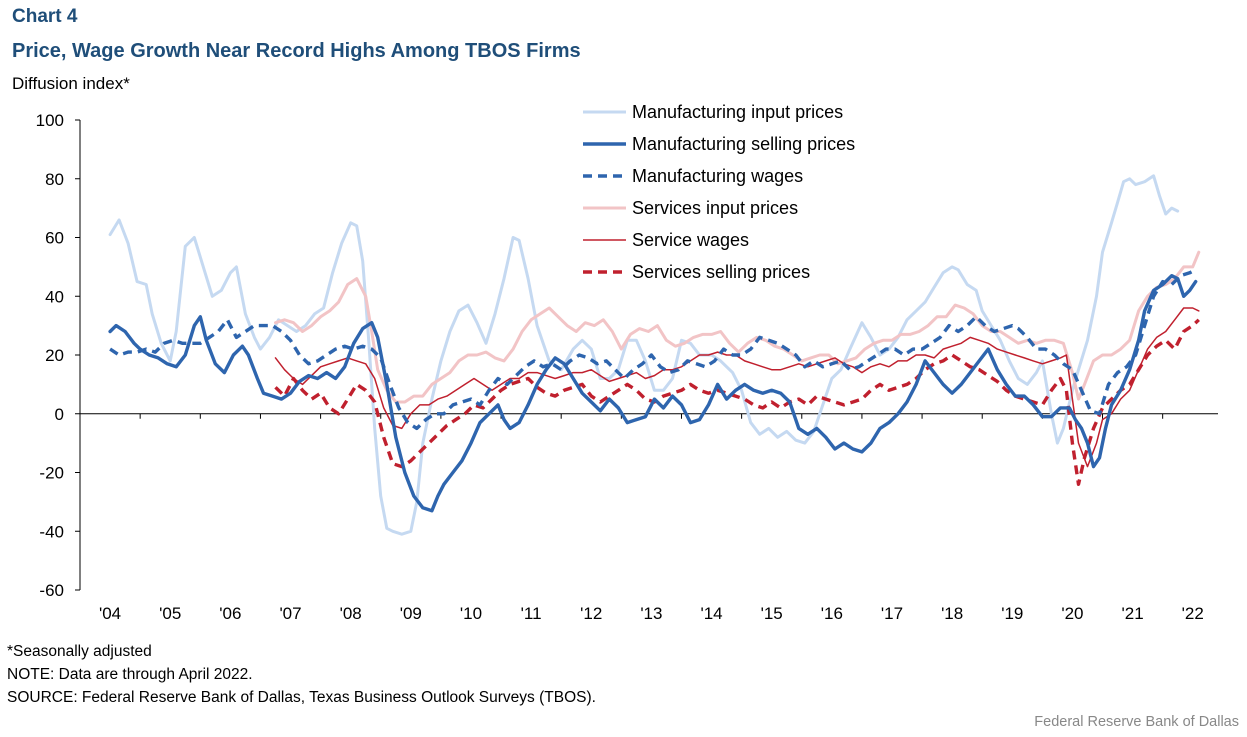 The image size is (1247, 737). I want to click on y-tick-label: -60, so click(51, 590).